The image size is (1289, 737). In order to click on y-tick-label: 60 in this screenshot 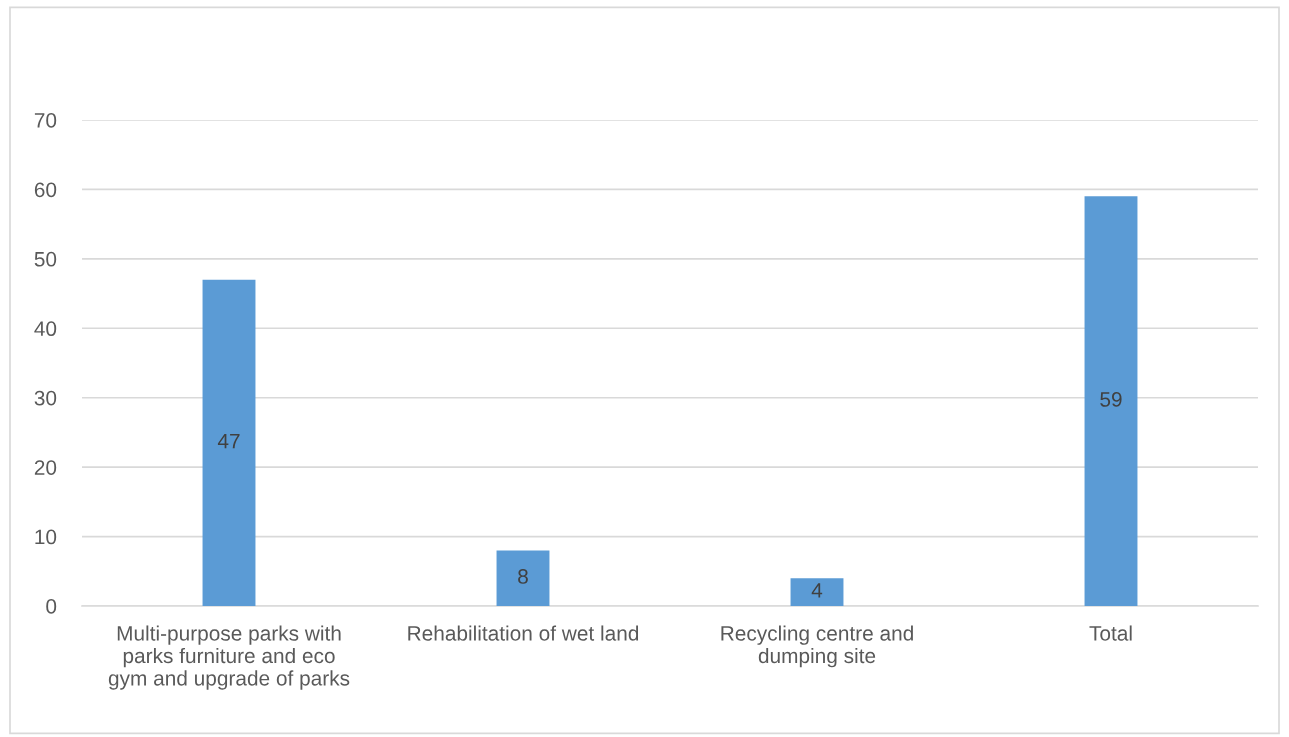, I will do `click(45, 190)`.